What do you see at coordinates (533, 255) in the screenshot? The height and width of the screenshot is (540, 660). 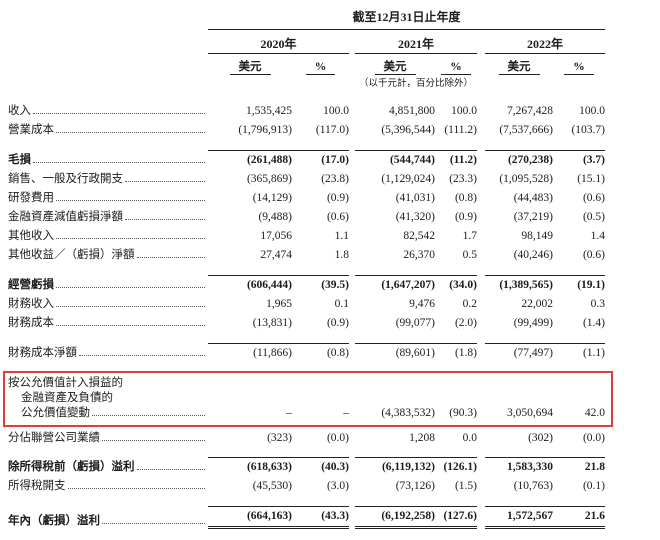 I see `value-cell: (40,246)` at bounding box center [533, 255].